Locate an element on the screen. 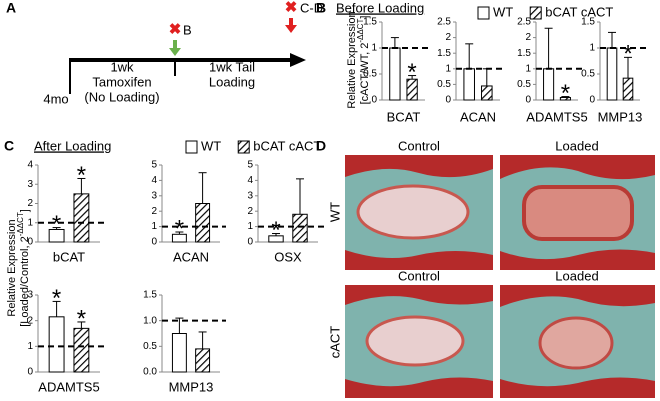  y-tick-label: 5 is located at coordinates (154, 165).